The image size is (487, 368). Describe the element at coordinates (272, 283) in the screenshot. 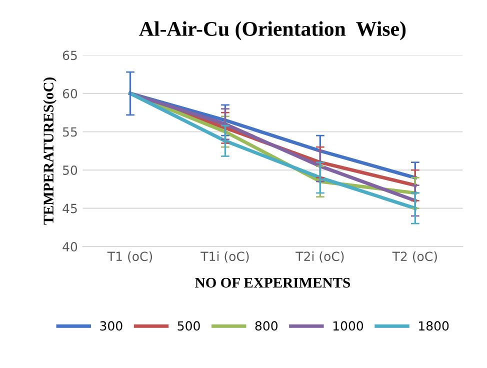

I see `x-axis-title: NO OF EXPERIMENTS` at that location.